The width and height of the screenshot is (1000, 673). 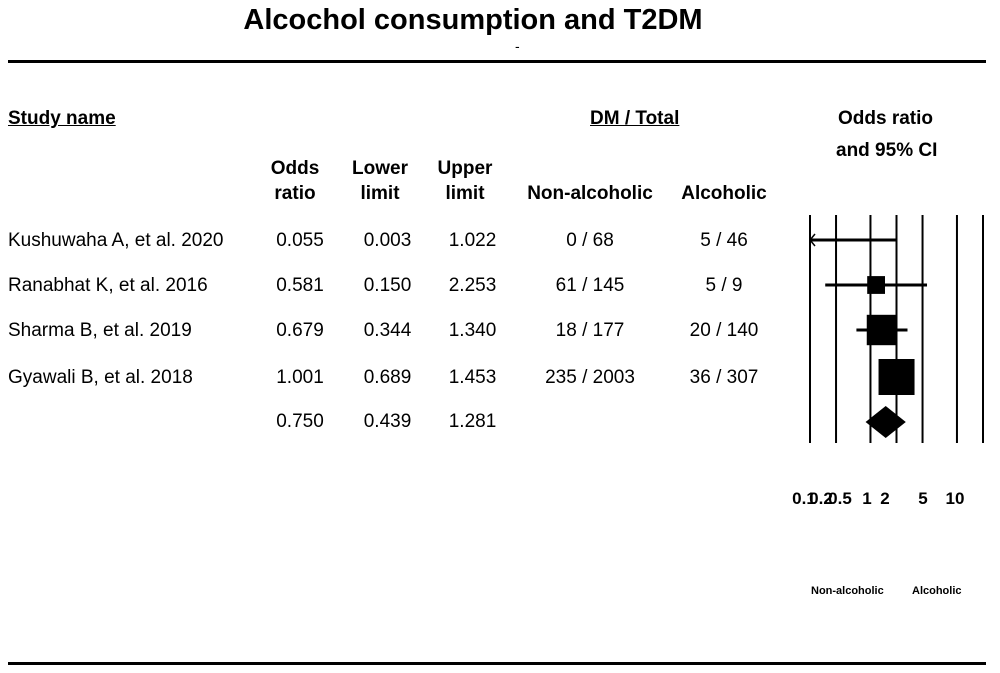 I want to click on upper-limit-header-line1: Upper, so click(x=465, y=168).